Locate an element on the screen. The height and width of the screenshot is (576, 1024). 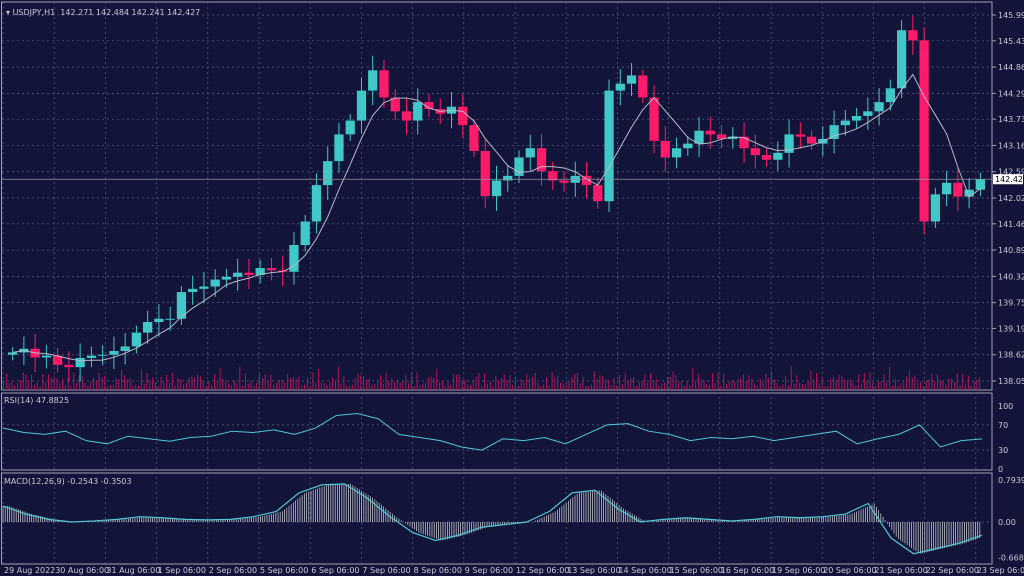
x-tick-label: 8 Sep 06:00 is located at coordinates (438, 570).